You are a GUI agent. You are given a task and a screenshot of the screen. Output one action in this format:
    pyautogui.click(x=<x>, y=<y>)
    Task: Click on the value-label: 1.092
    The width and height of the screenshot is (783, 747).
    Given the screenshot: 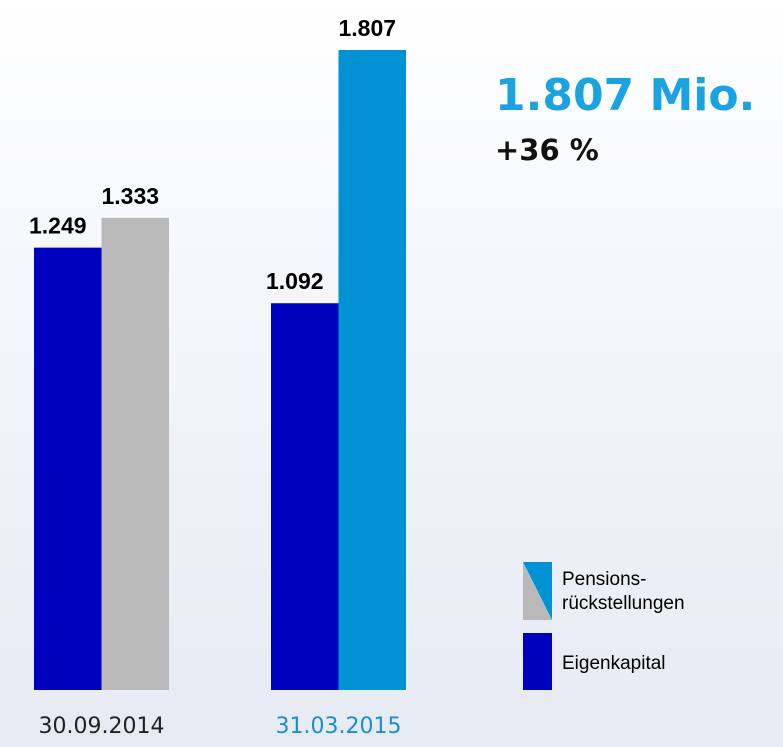 What is the action you would take?
    pyautogui.click(x=295, y=281)
    